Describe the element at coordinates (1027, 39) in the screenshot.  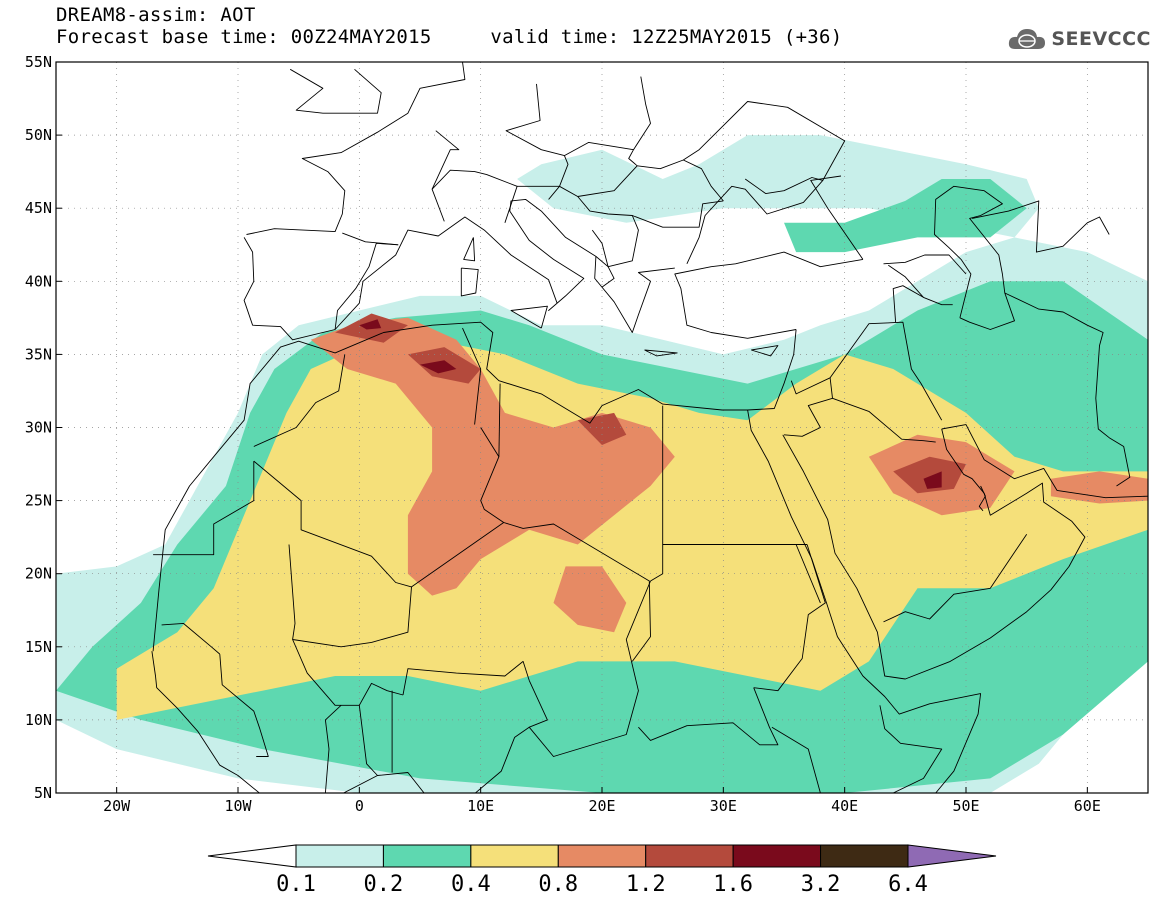
I see `cloud-globe-icon` at that location.